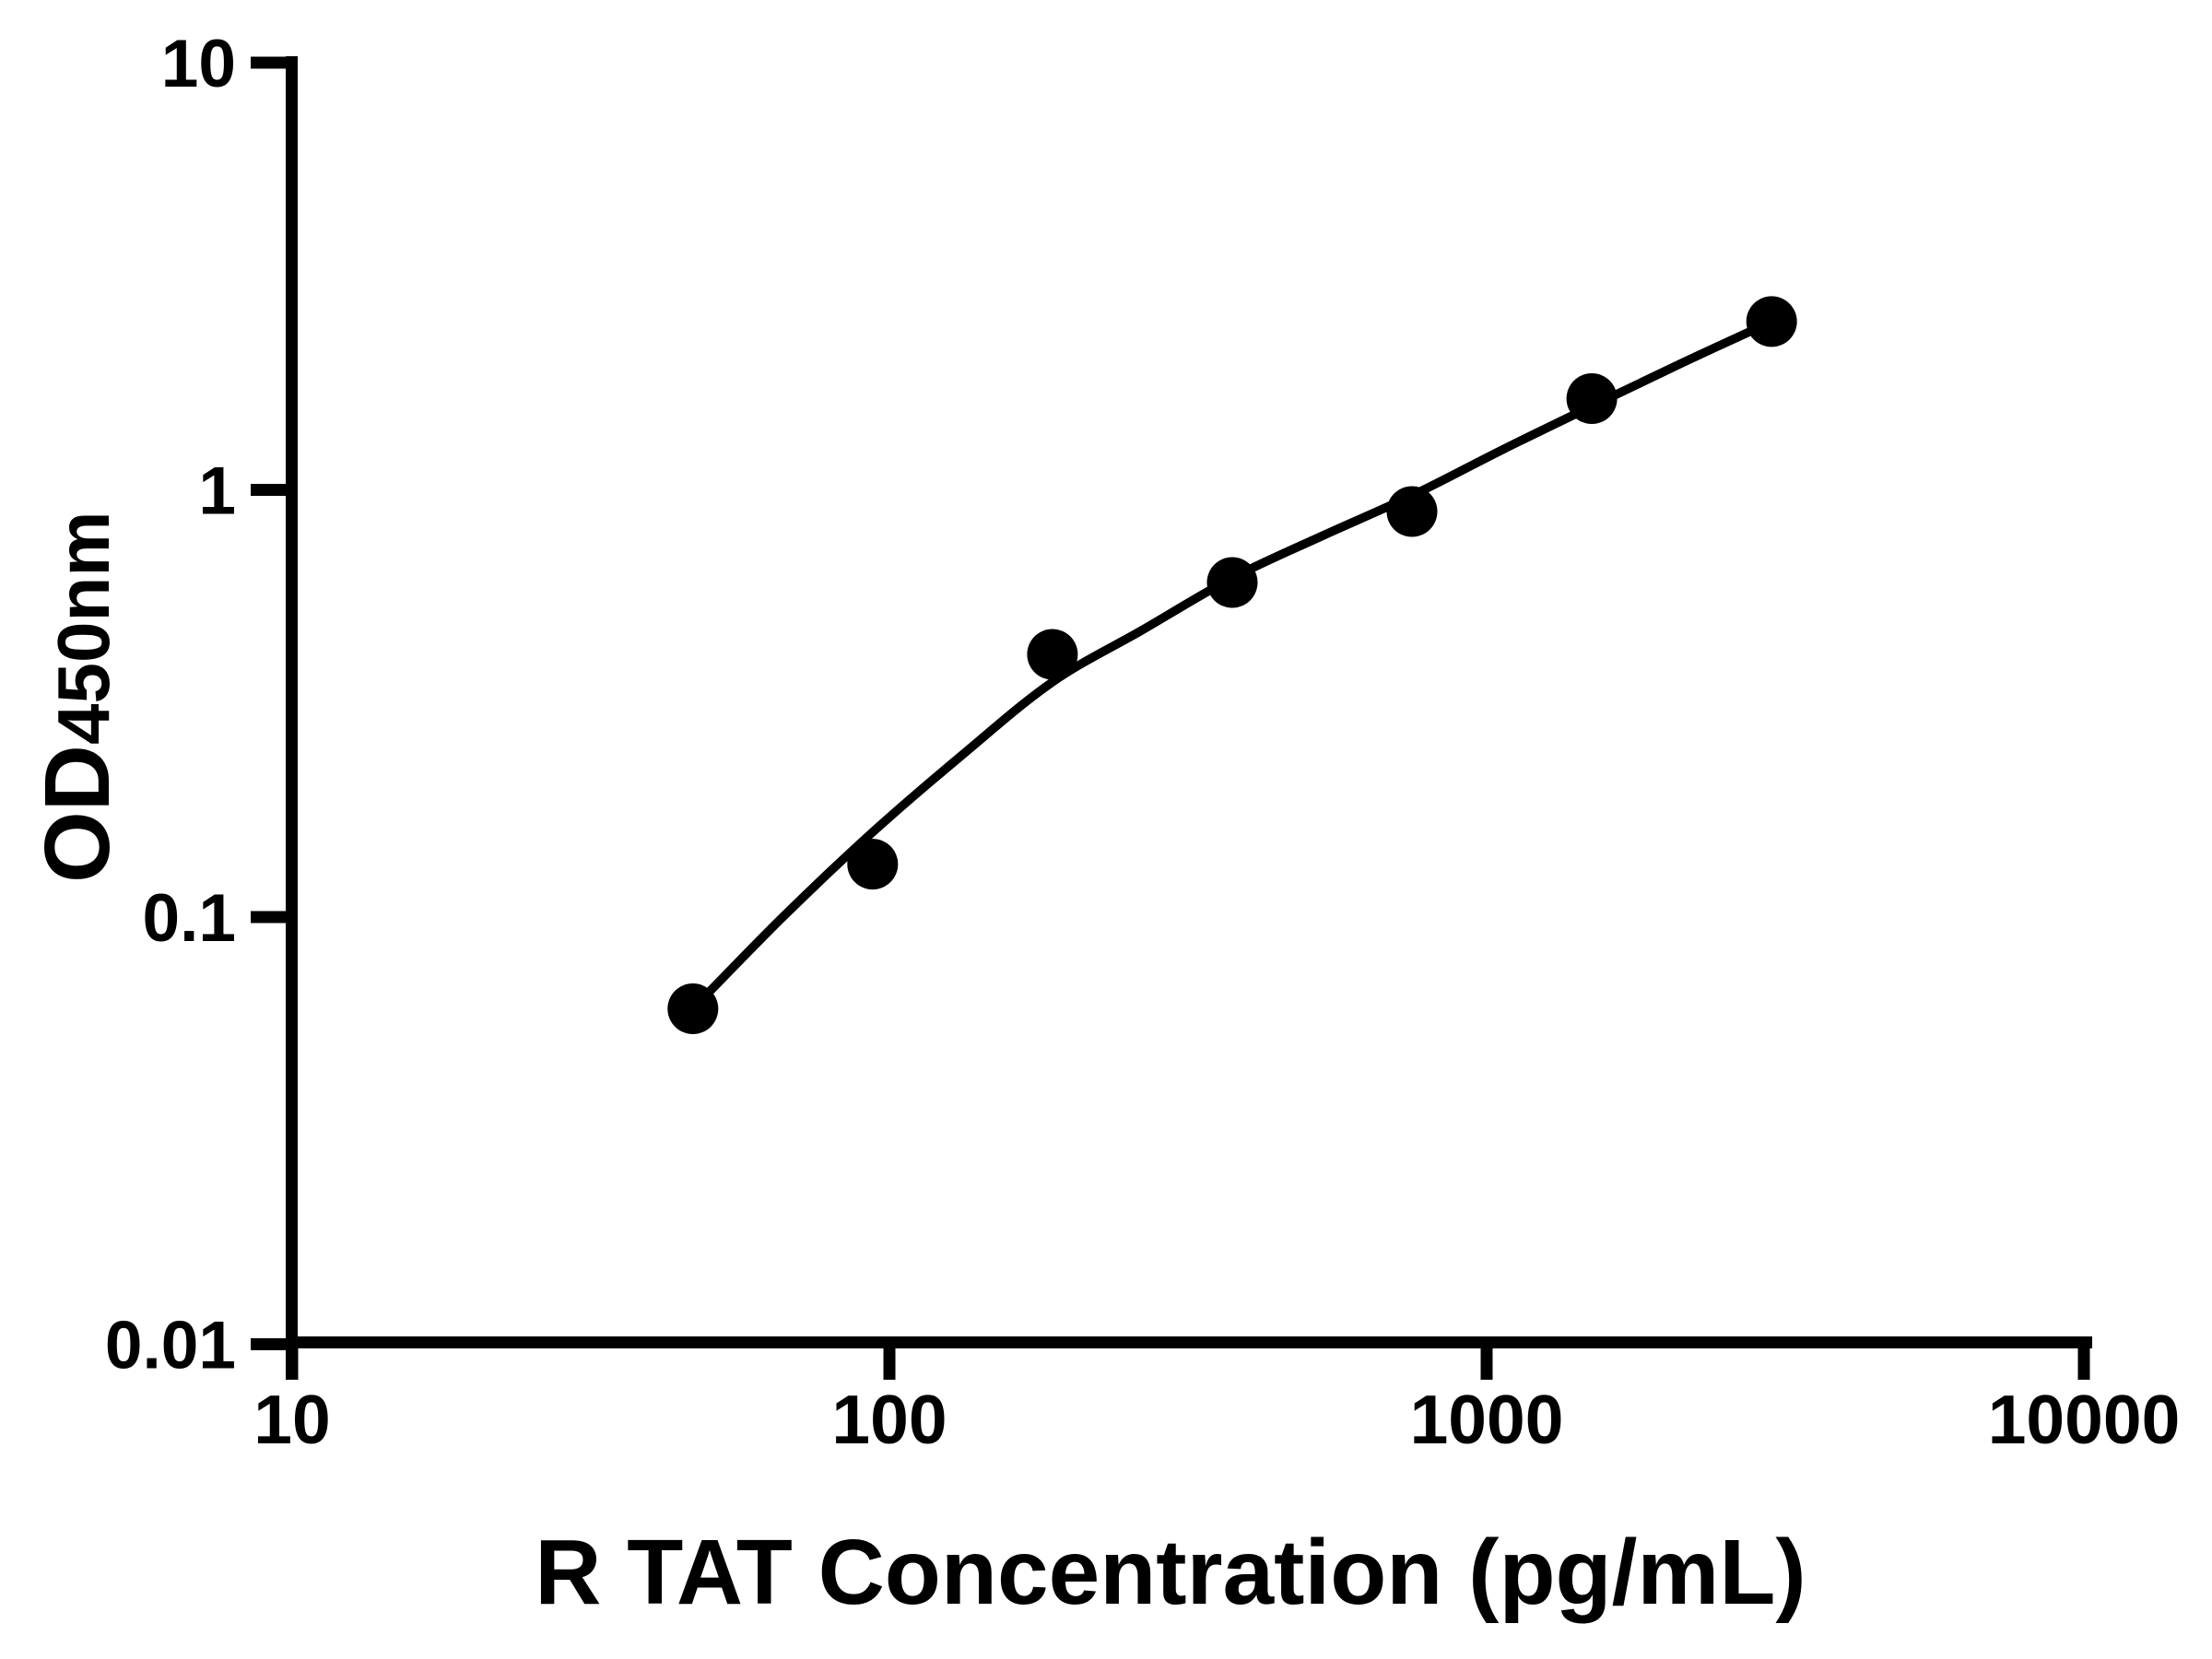 This screenshot has height=1659, width=2212. Describe the element at coordinates (1487, 1419) in the screenshot. I see `x-tick-label: 1000` at that location.